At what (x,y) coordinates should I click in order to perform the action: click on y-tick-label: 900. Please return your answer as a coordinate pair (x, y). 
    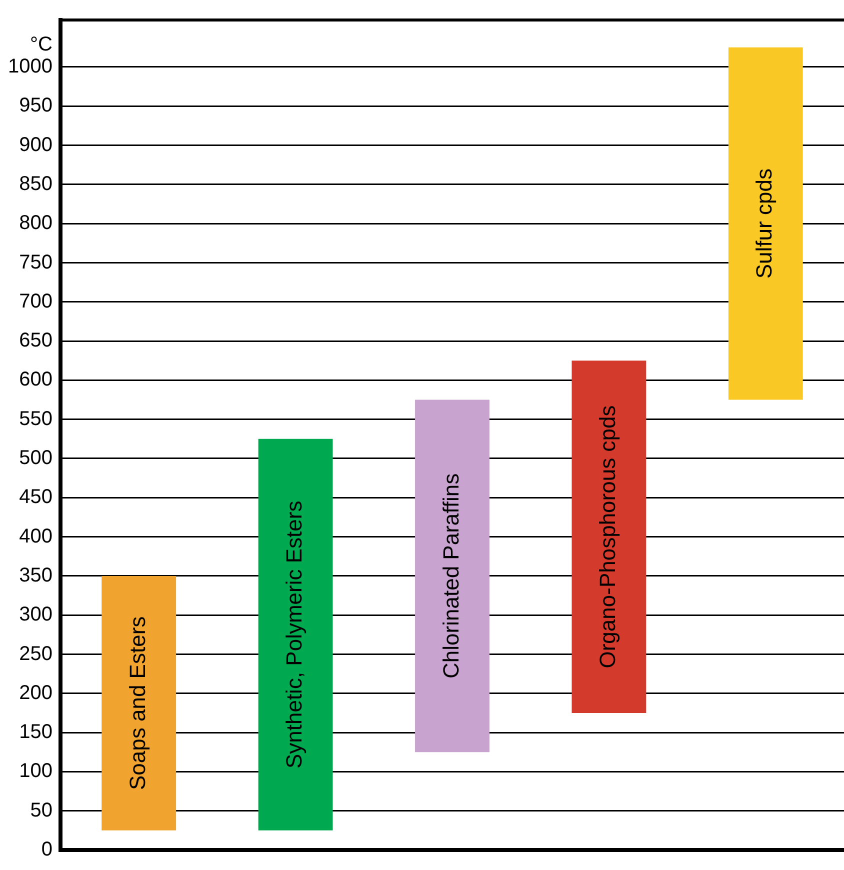
    Looking at the image, I should click on (35, 145).